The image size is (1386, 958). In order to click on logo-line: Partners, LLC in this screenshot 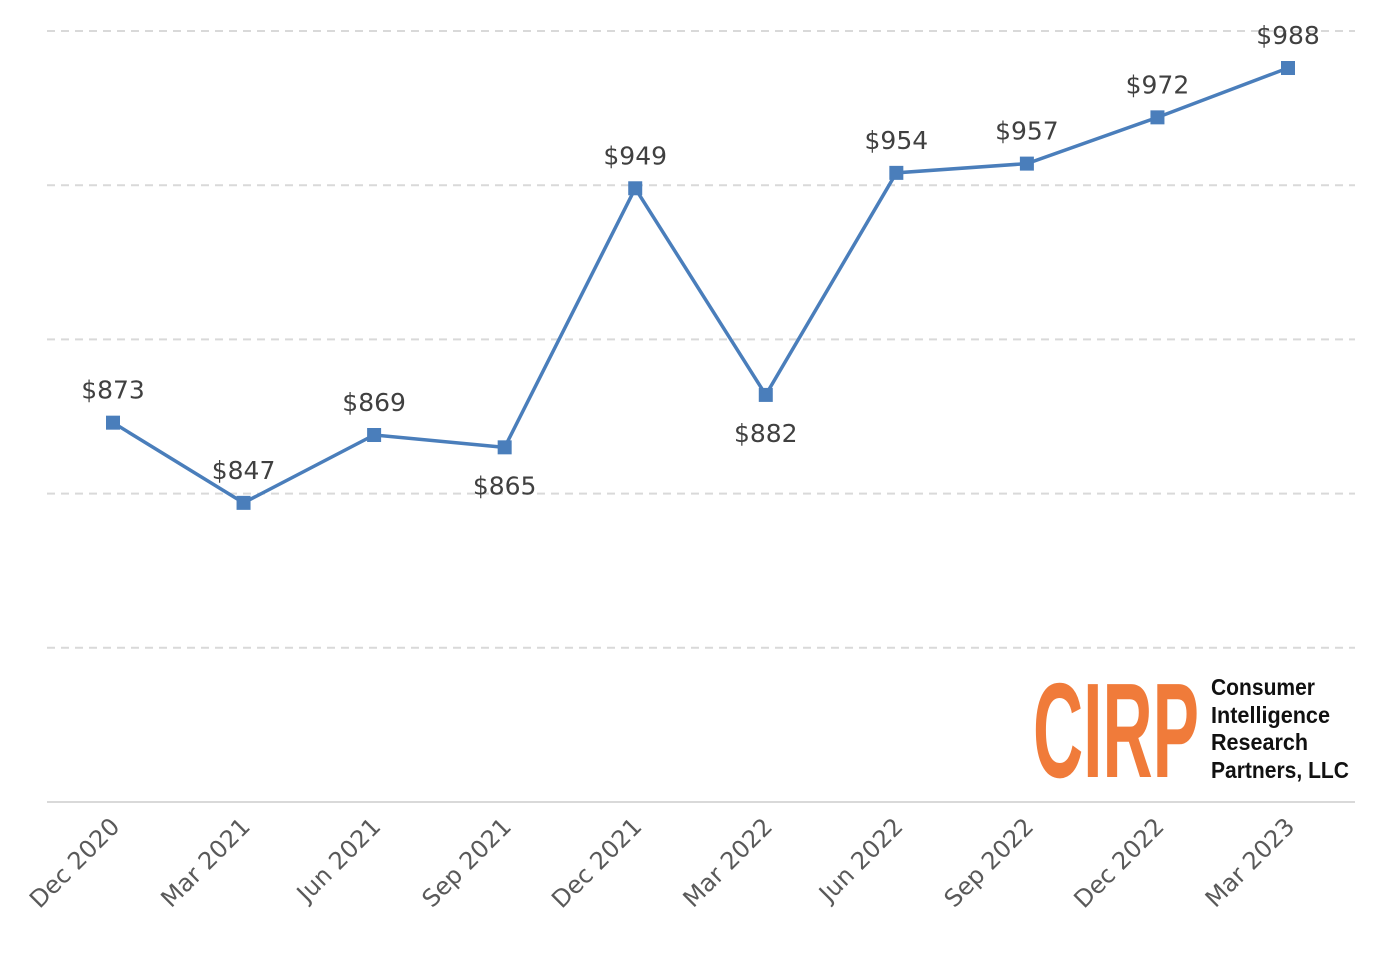, I will do `click(1280, 770)`.